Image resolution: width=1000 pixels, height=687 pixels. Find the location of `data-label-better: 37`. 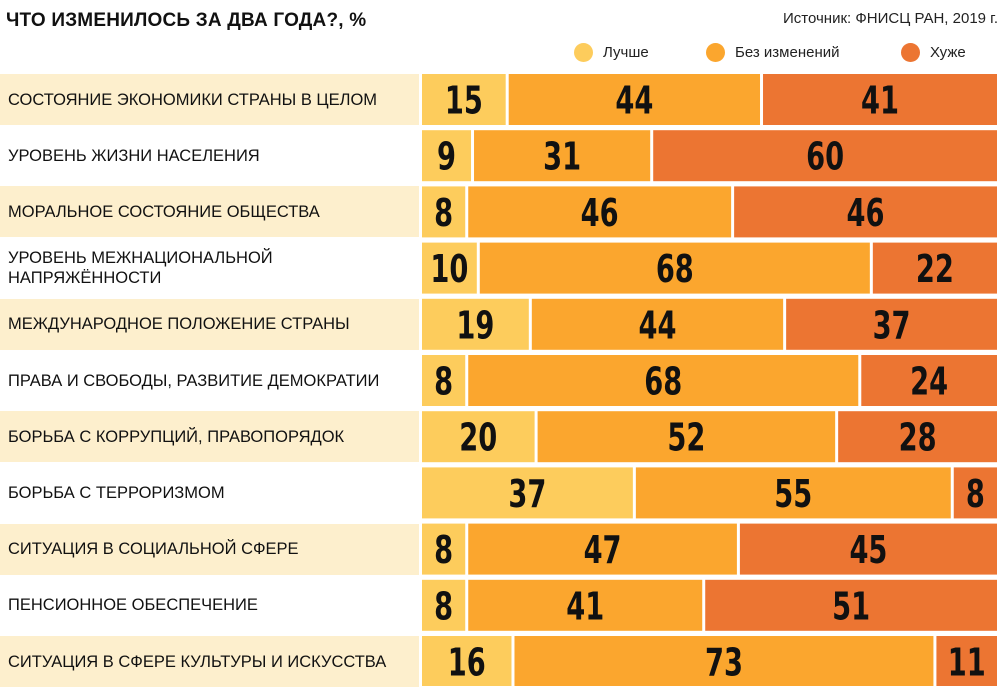

data-label-better: 37 is located at coordinates (527, 494).